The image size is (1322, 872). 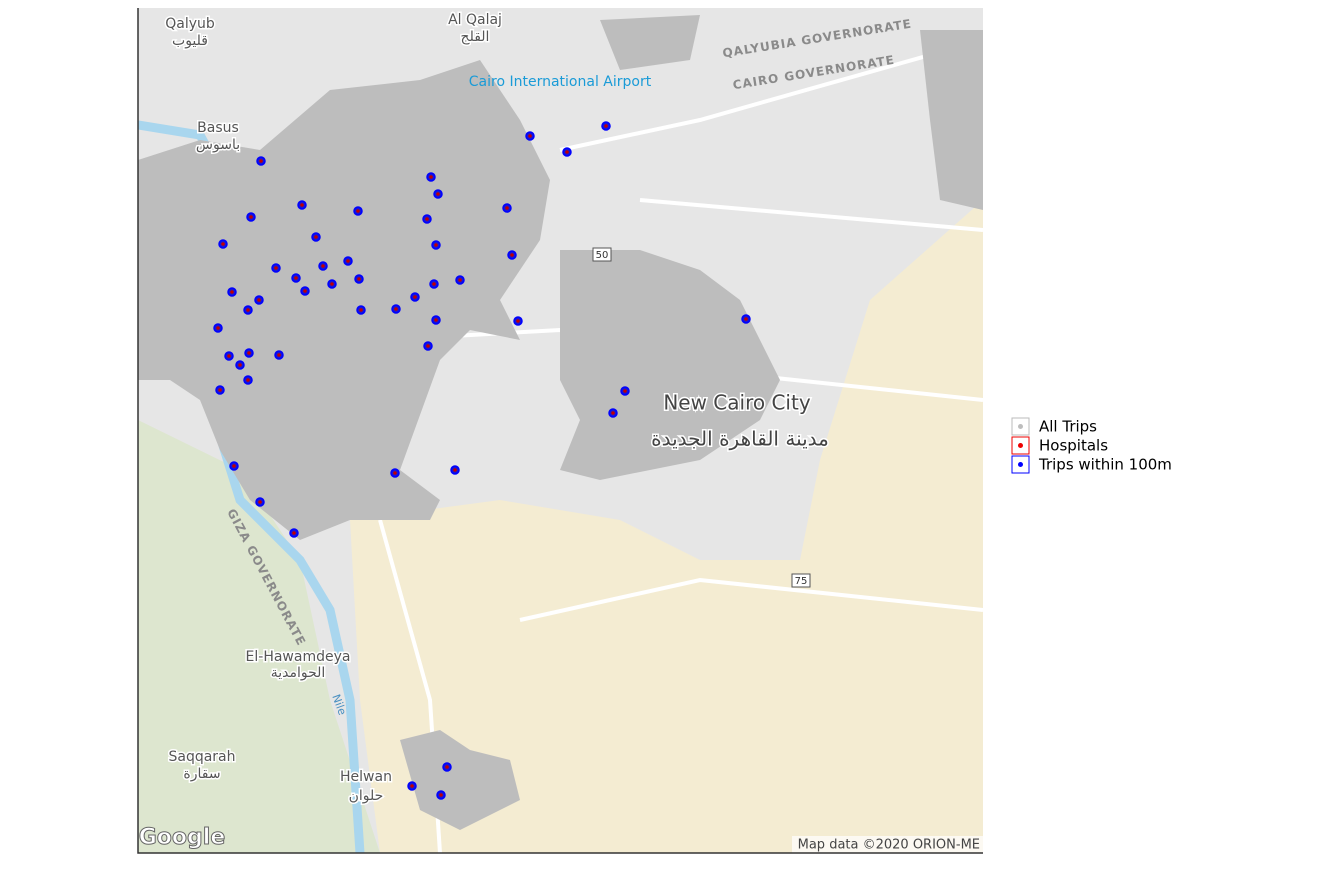 What do you see at coordinates (475, 37) in the screenshot?
I see `place-label: القلج` at bounding box center [475, 37].